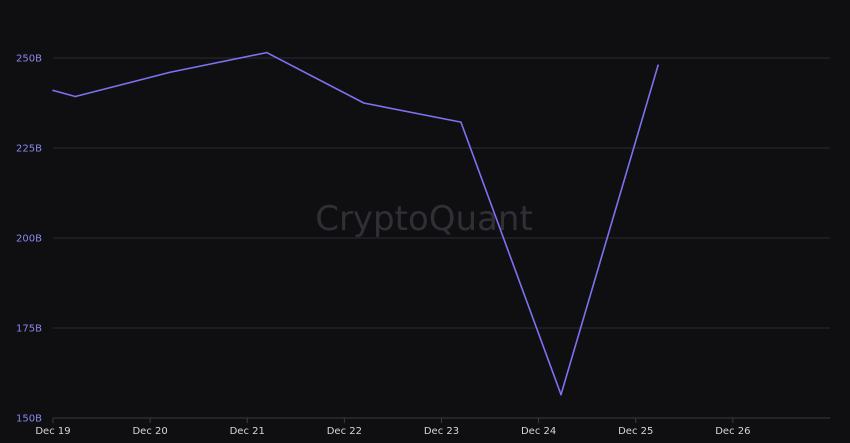 The image size is (850, 443). Describe the element at coordinates (29, 59) in the screenshot. I see `y-tick-label: 250B` at that location.